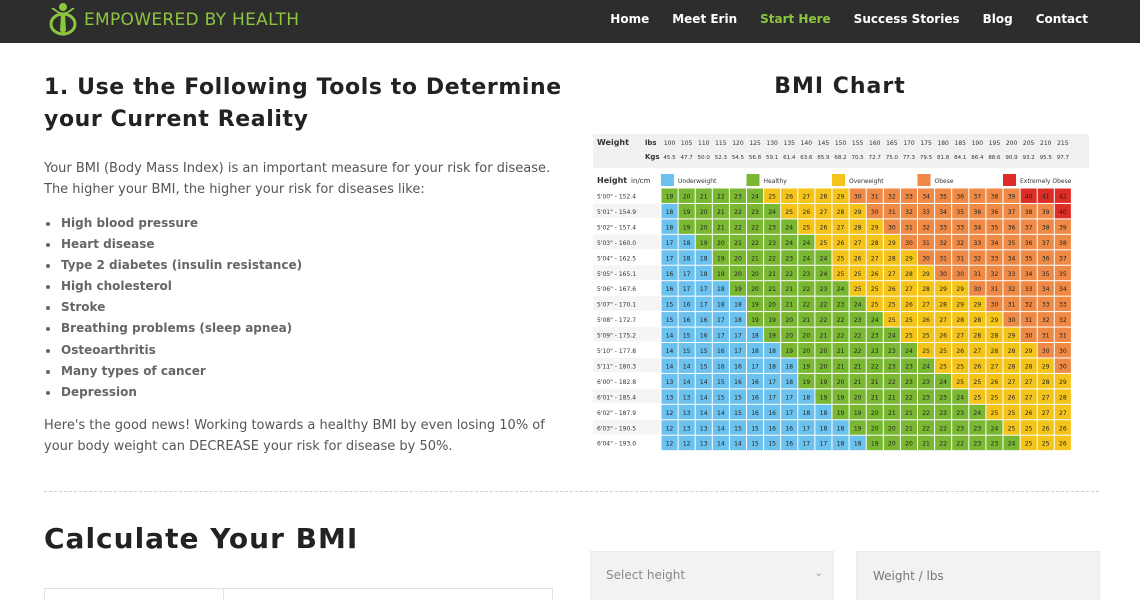  I want to click on weight-tick-lbs: 105, so click(687, 143).